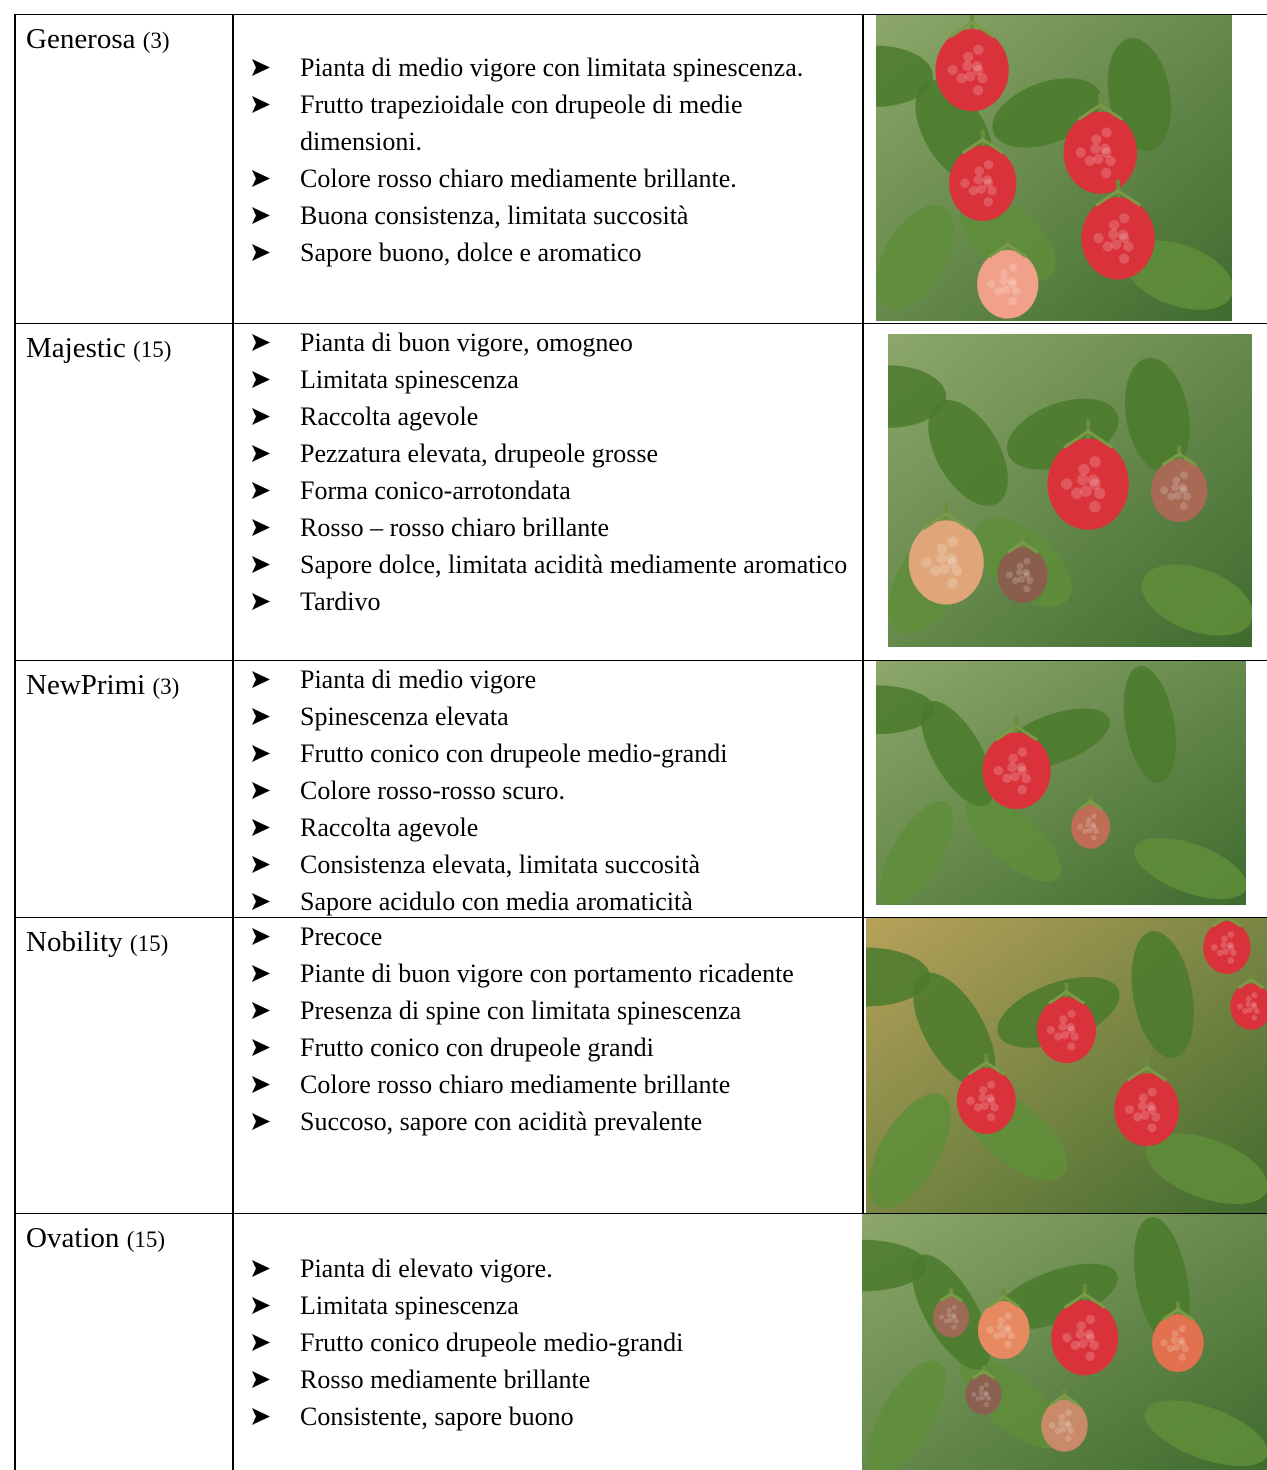  Describe the element at coordinates (496, 901) in the screenshot. I see `feature-text: Sapore acidulo con media aromaticità` at that location.